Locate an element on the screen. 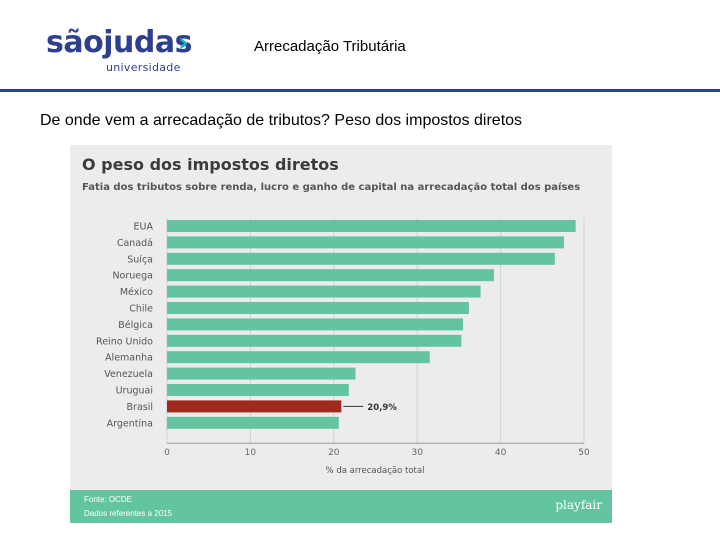  source-note: Fonte: OCDE is located at coordinates (108, 499).